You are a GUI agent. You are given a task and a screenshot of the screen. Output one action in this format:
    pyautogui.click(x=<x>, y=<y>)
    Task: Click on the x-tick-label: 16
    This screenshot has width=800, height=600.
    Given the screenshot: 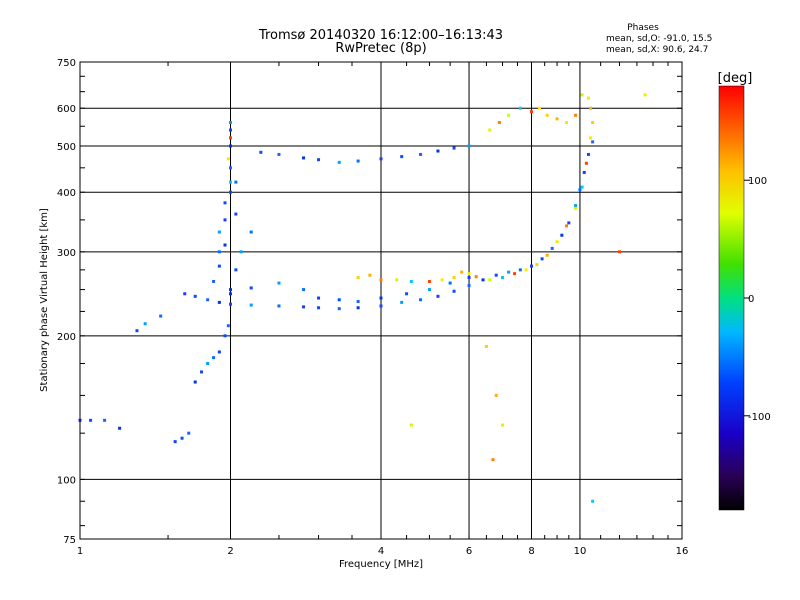 What is the action you would take?
    pyautogui.click(x=682, y=551)
    